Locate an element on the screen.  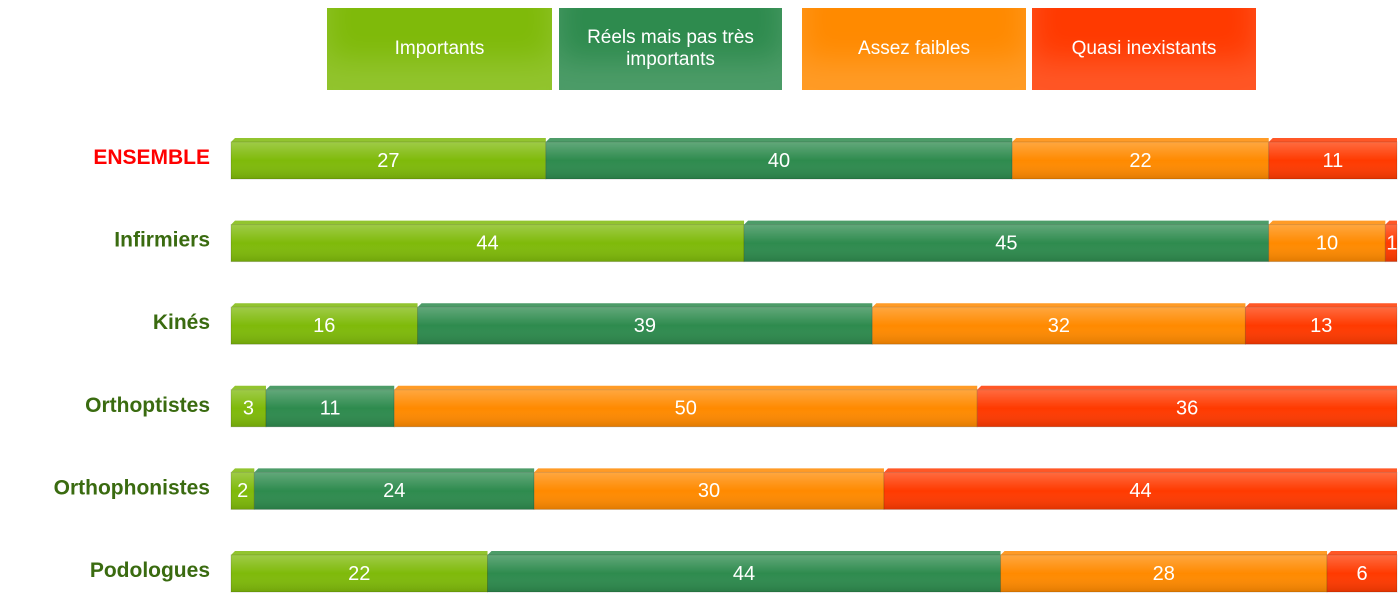
value-label: 27 is located at coordinates (388, 161).